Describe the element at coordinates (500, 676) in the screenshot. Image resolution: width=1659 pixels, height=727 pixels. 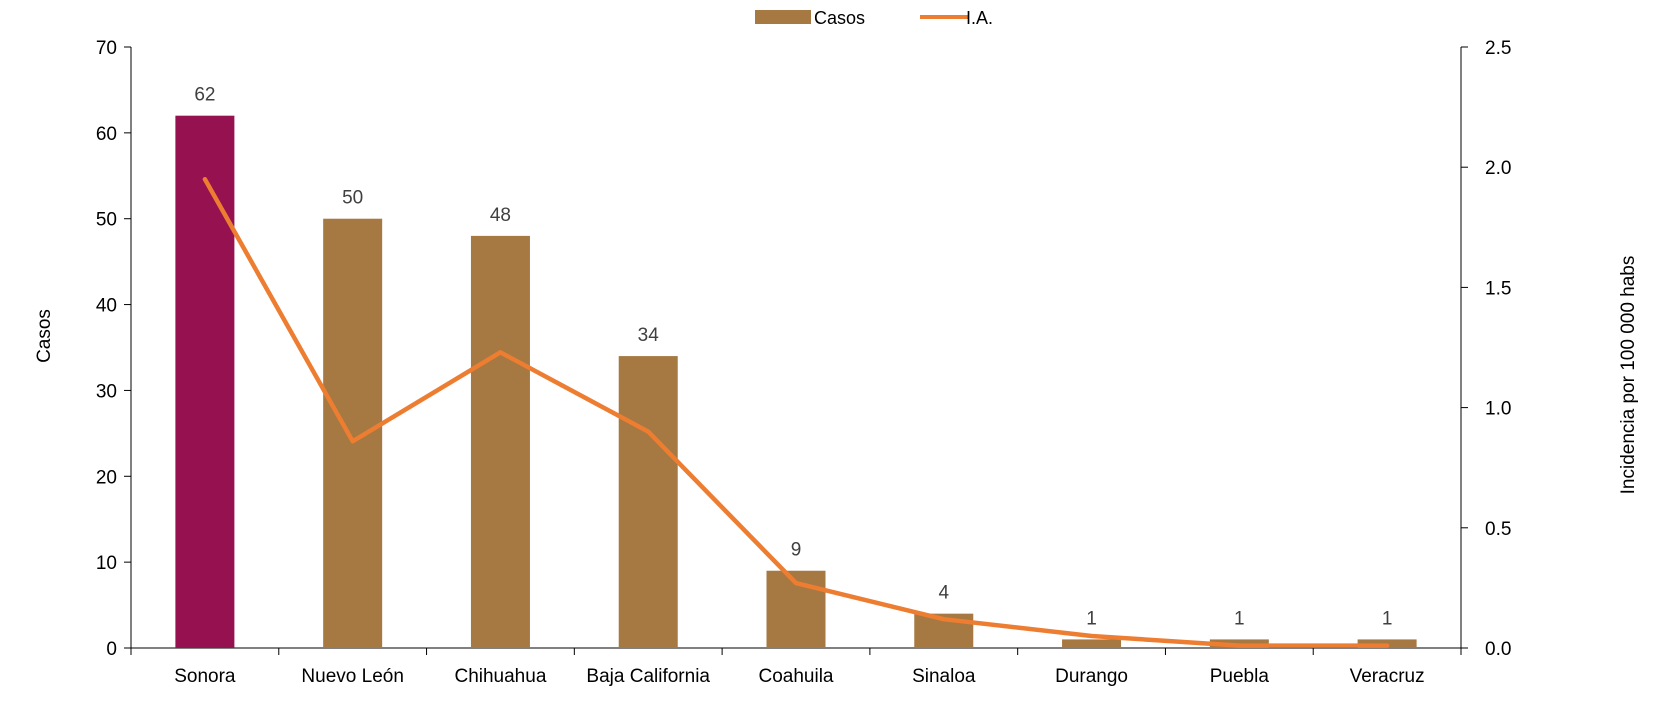
I see `x-tick-label: Chihuahua` at that location.